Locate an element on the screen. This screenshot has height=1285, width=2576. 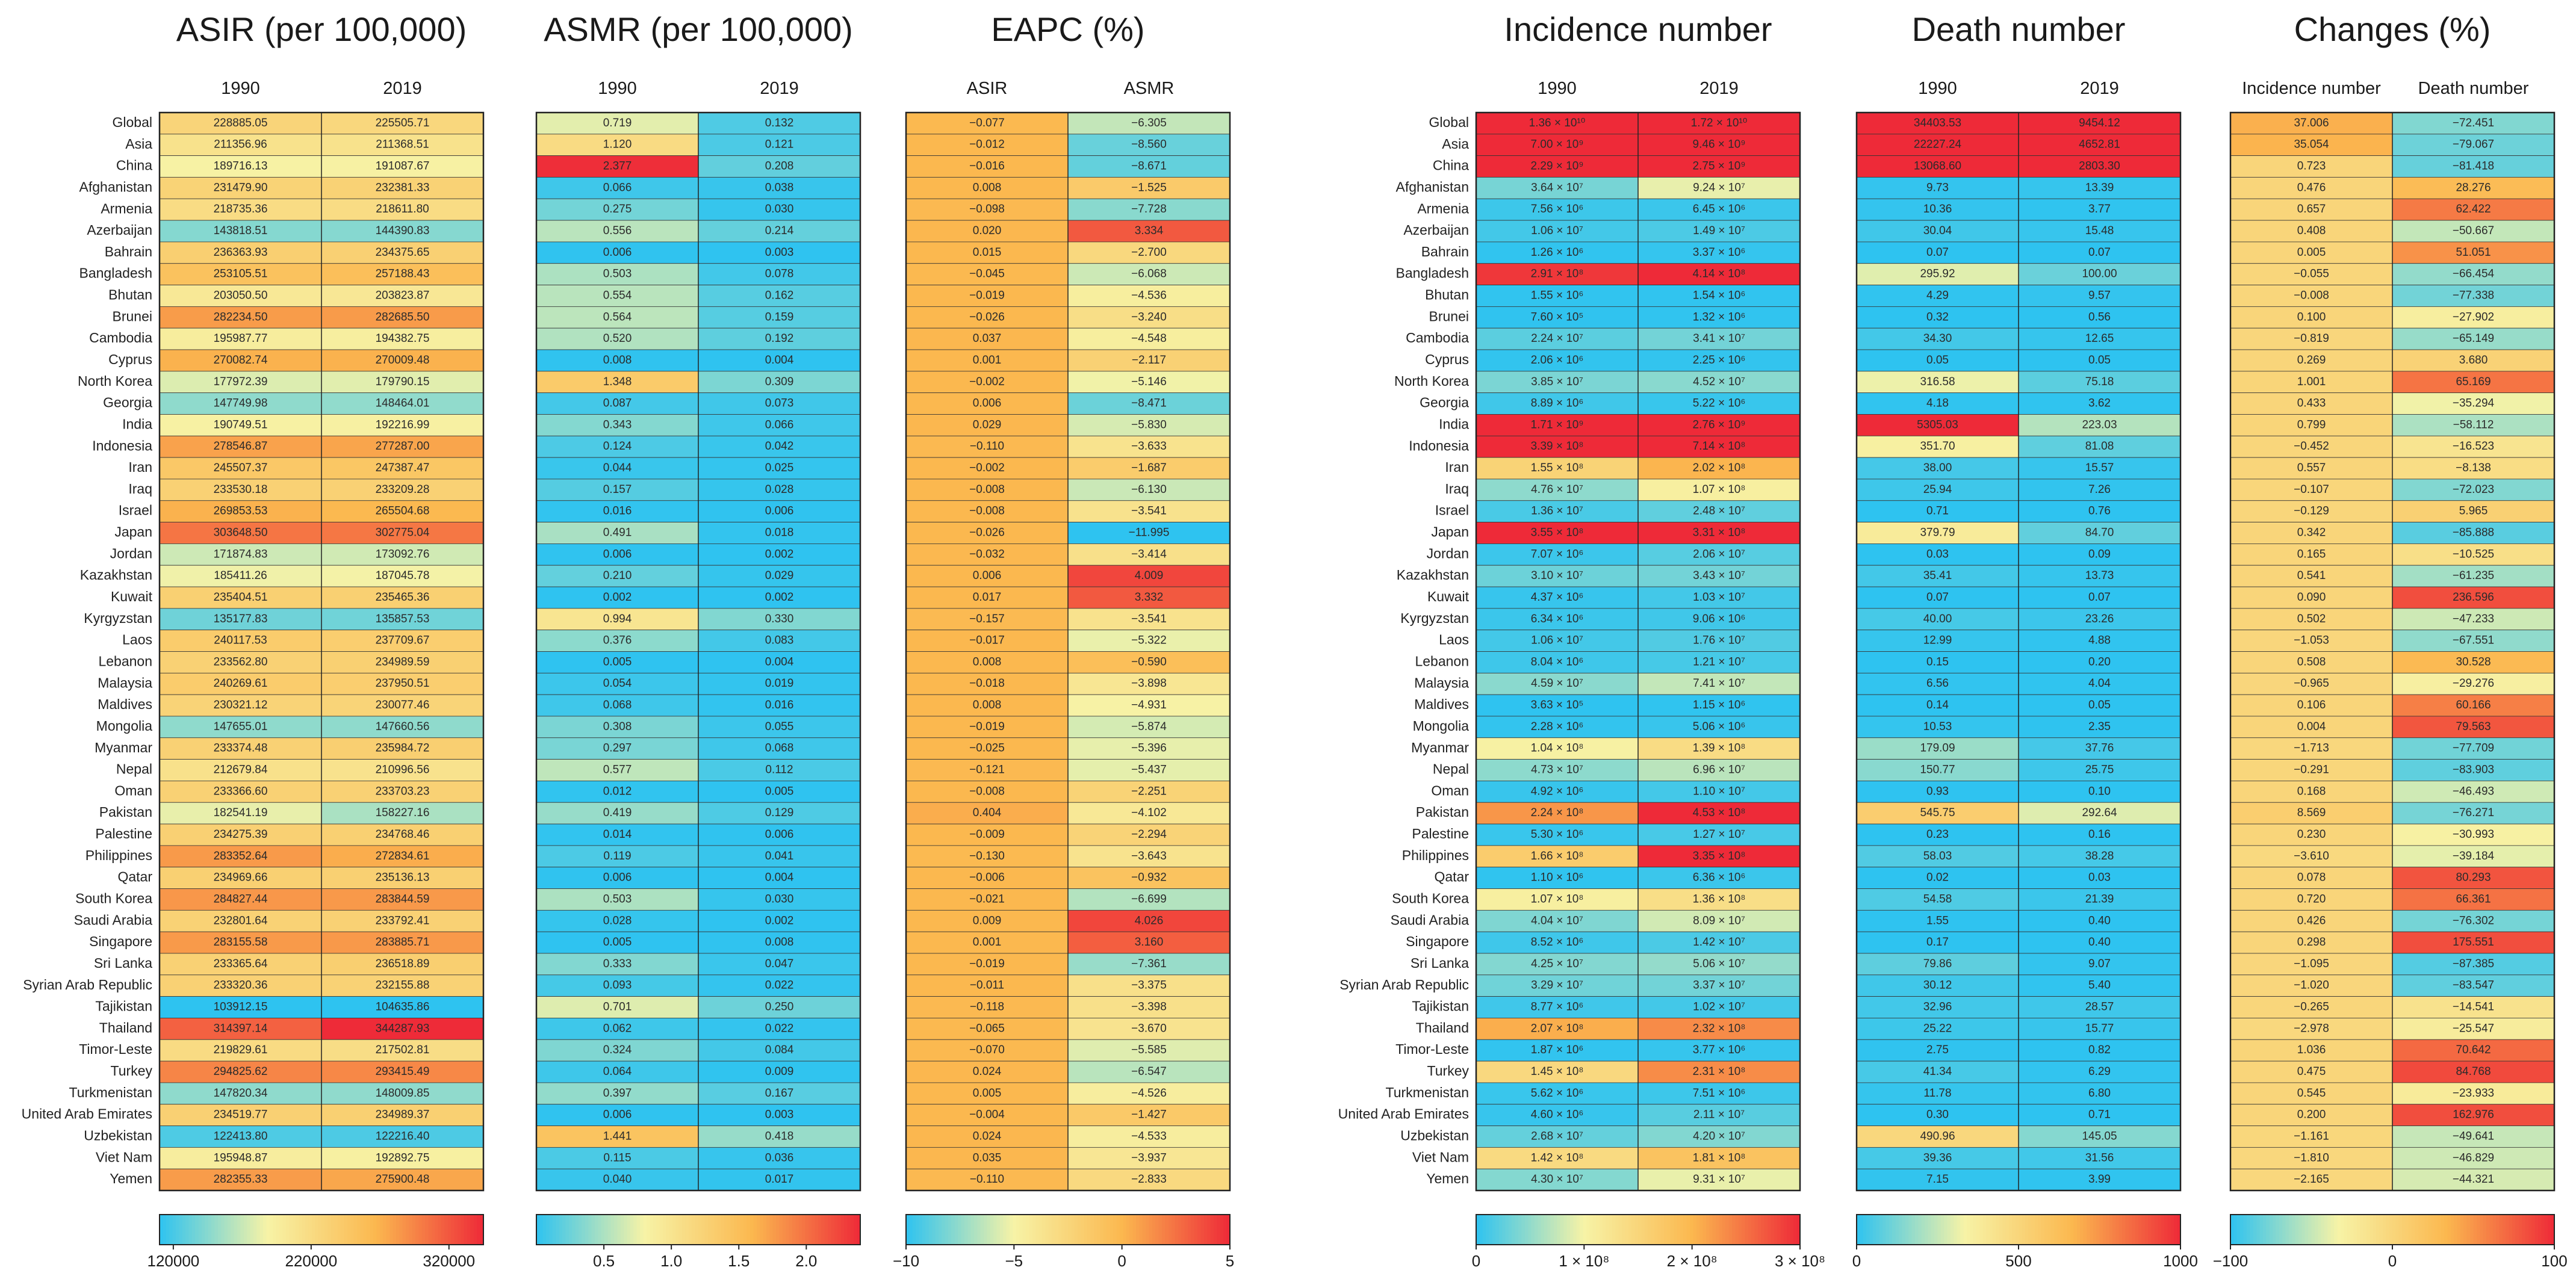
cell-value: 0.041 is located at coordinates (779, 856).